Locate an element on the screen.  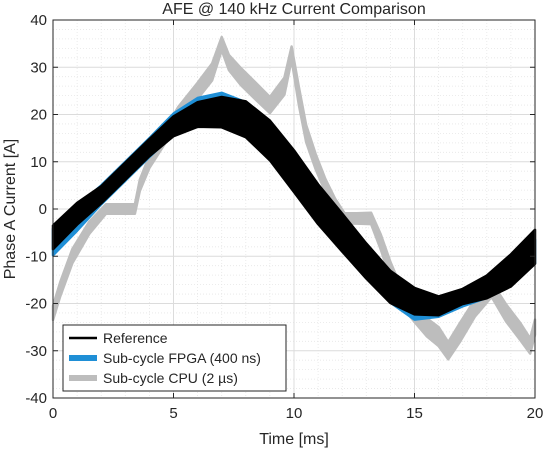
y-tick-label: -30 is located at coordinates (36, 351).